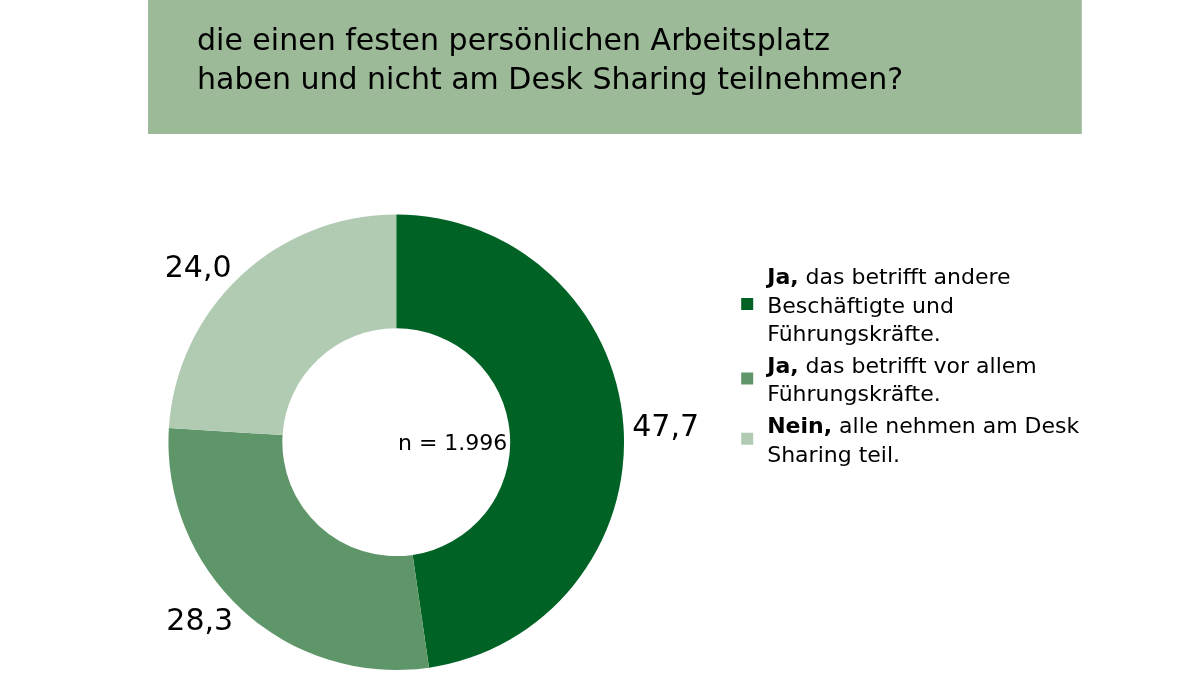  What do you see at coordinates (550, 59) in the screenshot?
I see `chart-title: die einen festen persönlichen Arbeitsplatz haben und nicht am Desk Sharing teilnehmen?` at bounding box center [550, 59].